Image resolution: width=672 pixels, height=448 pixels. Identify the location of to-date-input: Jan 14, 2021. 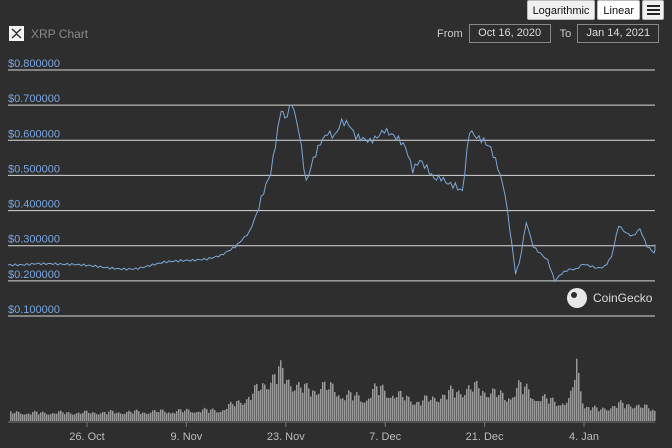
(618, 33).